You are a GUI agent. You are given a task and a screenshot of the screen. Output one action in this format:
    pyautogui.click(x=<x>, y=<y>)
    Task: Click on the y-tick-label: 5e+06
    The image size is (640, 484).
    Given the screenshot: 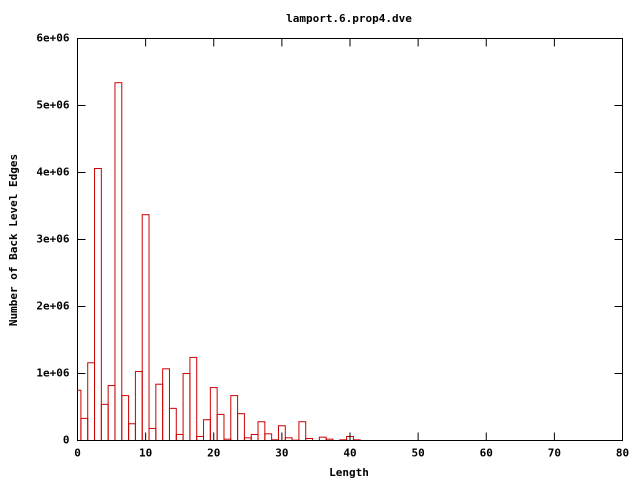 What is the action you would take?
    pyautogui.click(x=52, y=105)
    